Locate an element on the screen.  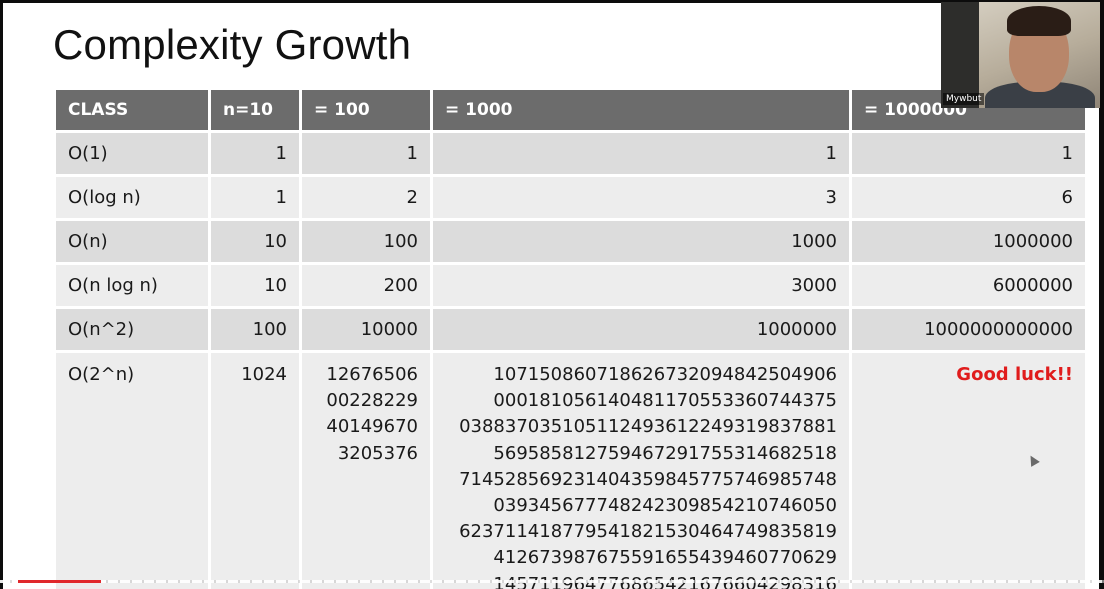
class-cell: O(n) is located at coordinates (132, 241).